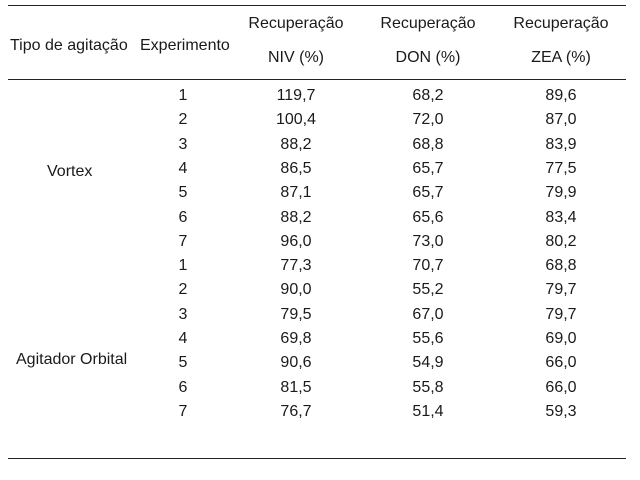  Describe the element at coordinates (296, 338) in the screenshot. I see `niv-cell: 69,8` at that location.